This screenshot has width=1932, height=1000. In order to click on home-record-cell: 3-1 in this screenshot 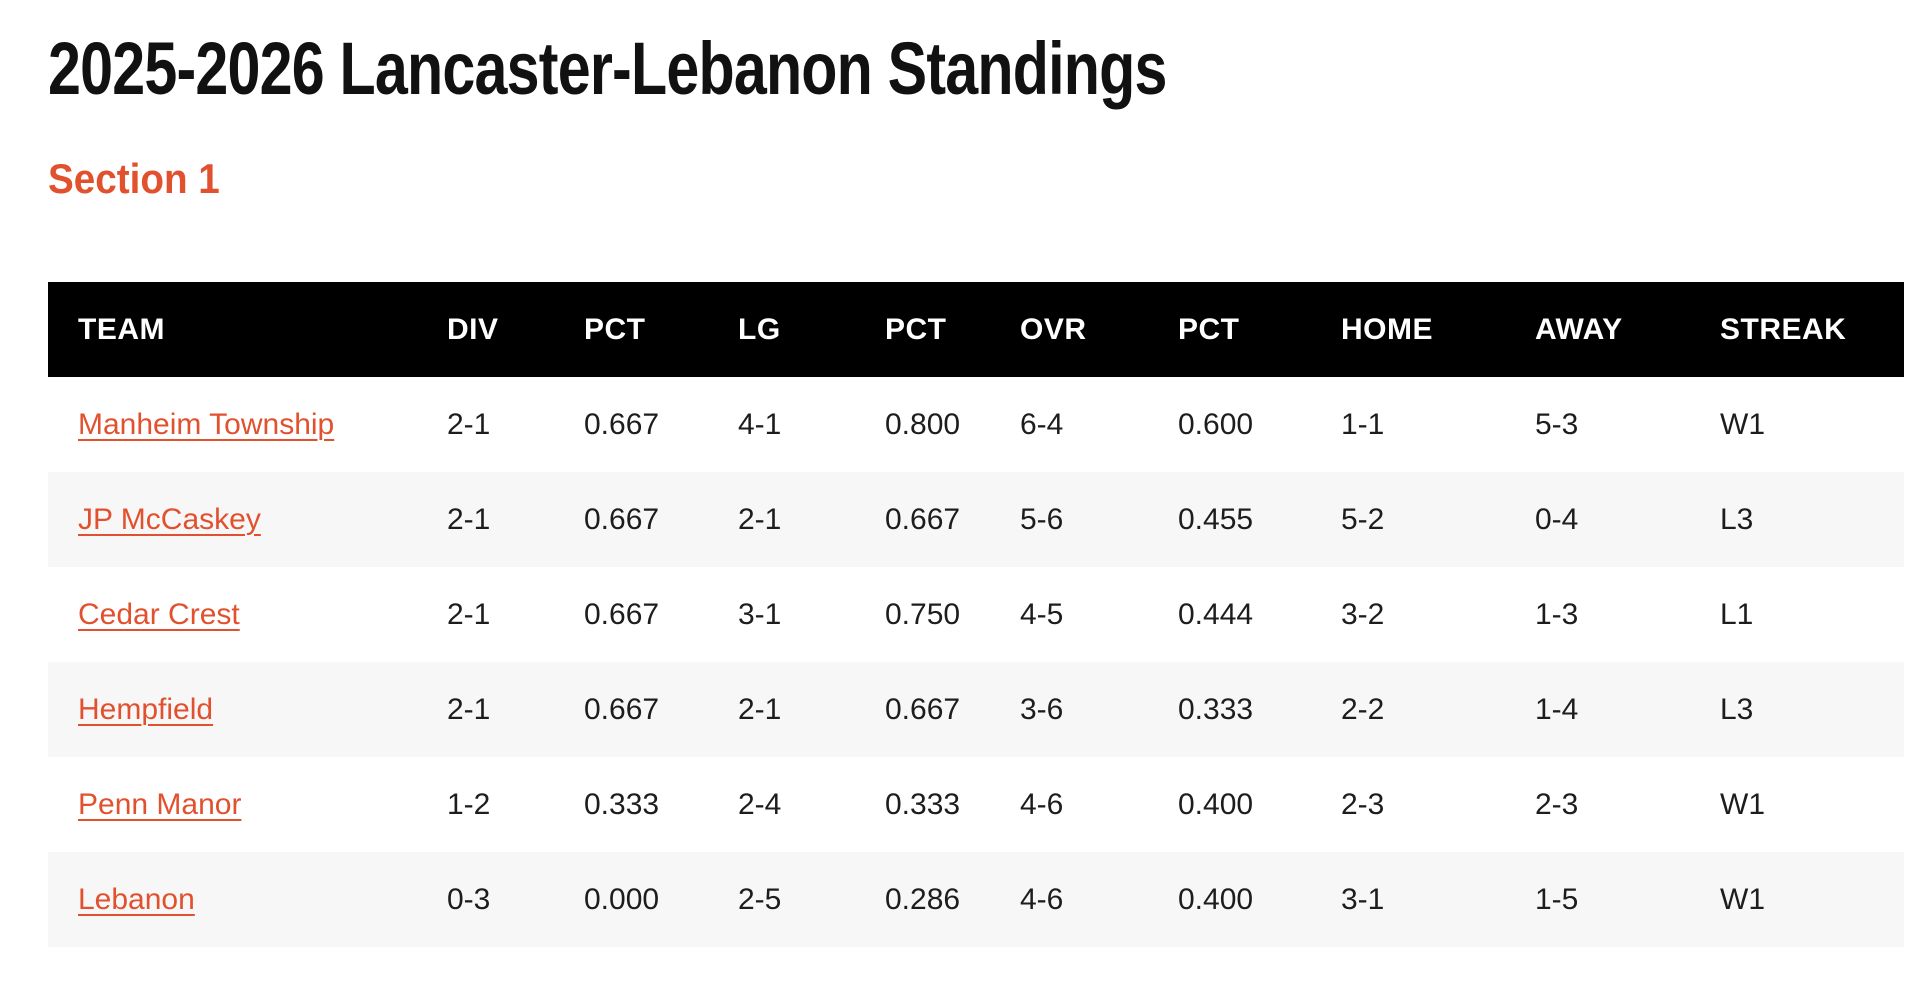, I will do `click(1363, 899)`.